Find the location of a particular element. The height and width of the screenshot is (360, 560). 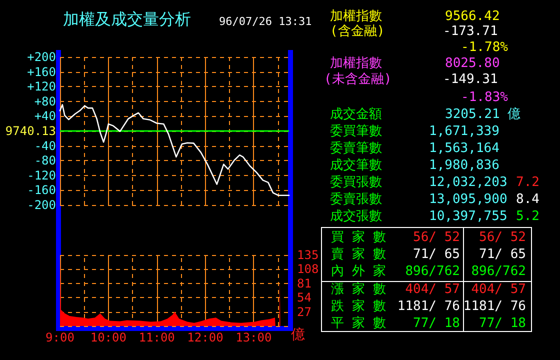

line-series is located at coordinates (174, 150).